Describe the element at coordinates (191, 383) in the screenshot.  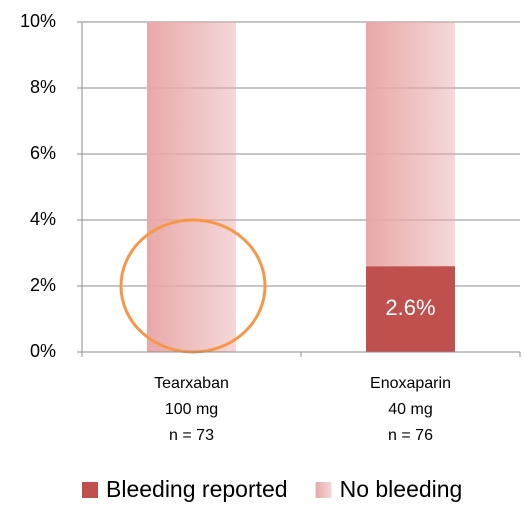
I see `x-tick-label: Tearxaban` at that location.